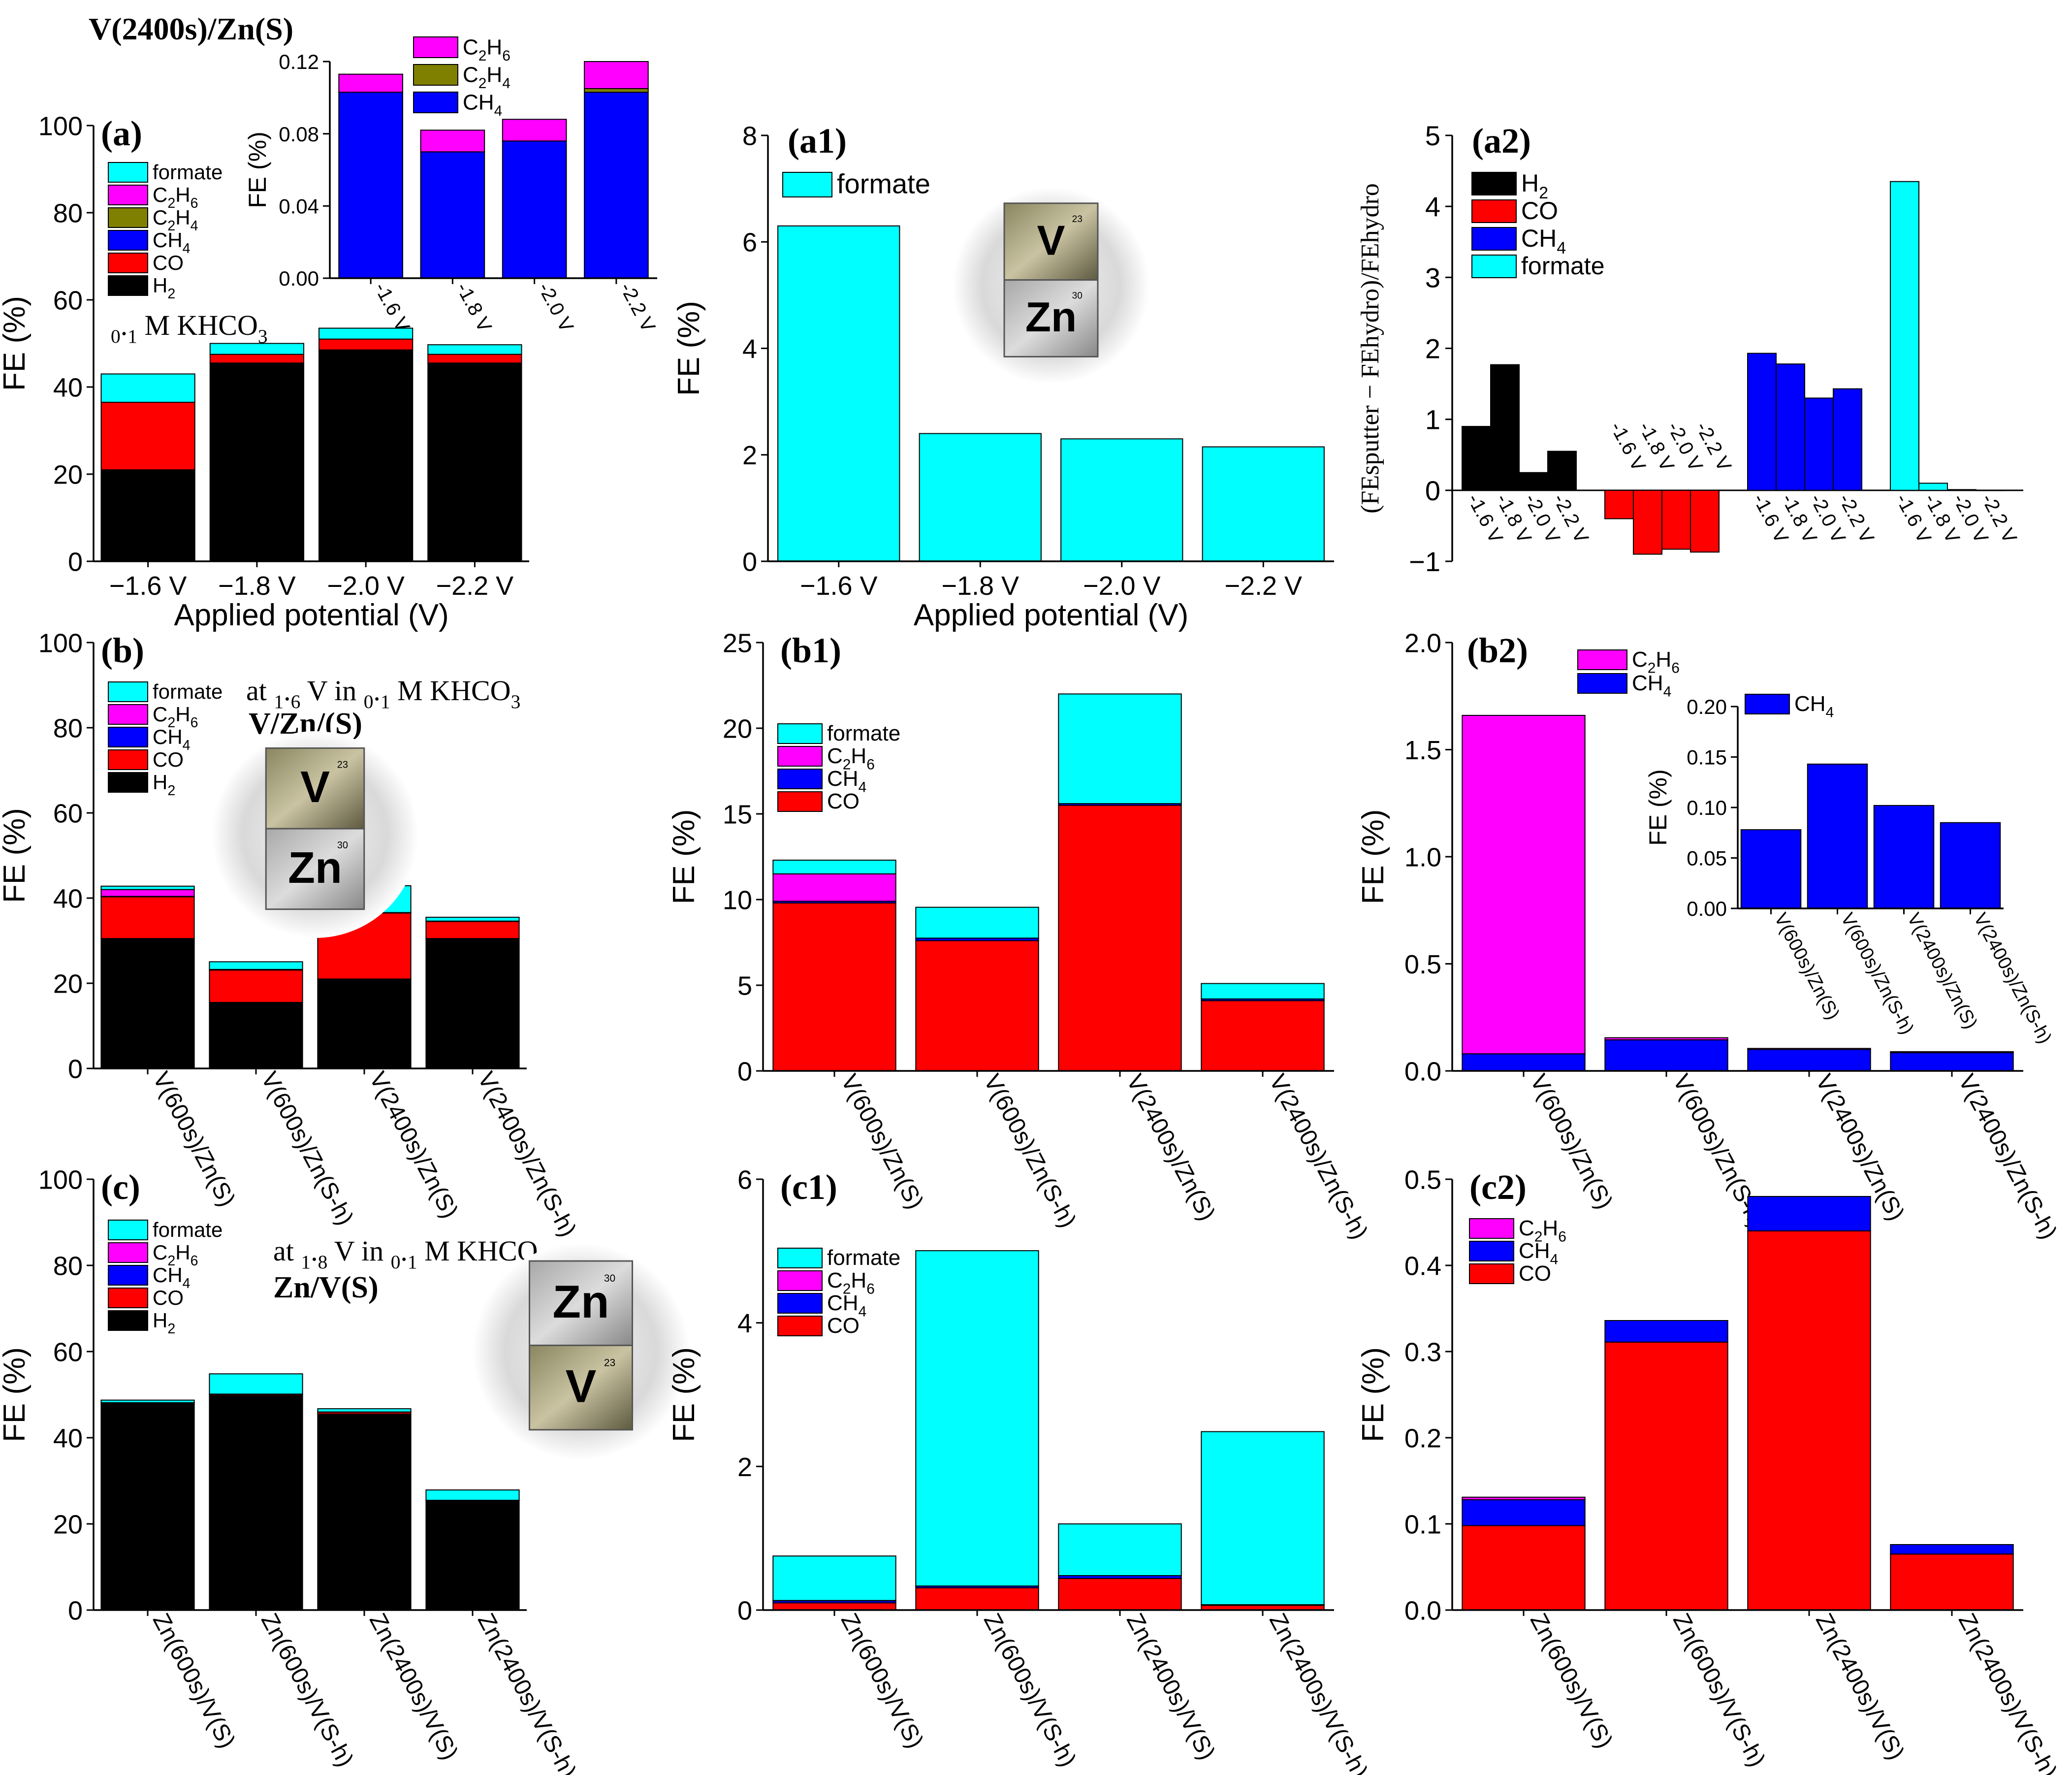 The width and height of the screenshot is (2072, 1775). What do you see at coordinates (1318, 1692) in the screenshot?
I see `x-tick-label: Zn(2400s)/V(S-h)` at bounding box center [1318, 1692].